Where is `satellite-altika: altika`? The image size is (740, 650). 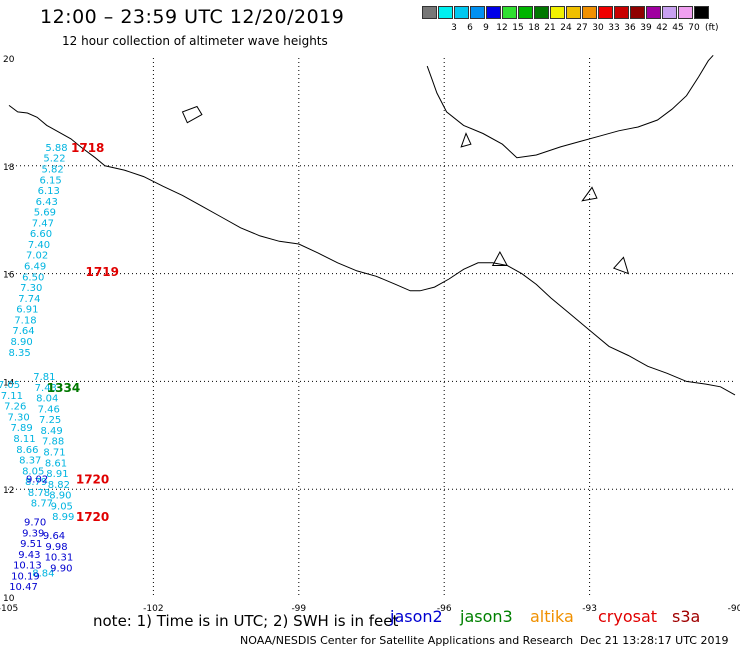
satellite-altika: altika is located at coordinates (552, 616).